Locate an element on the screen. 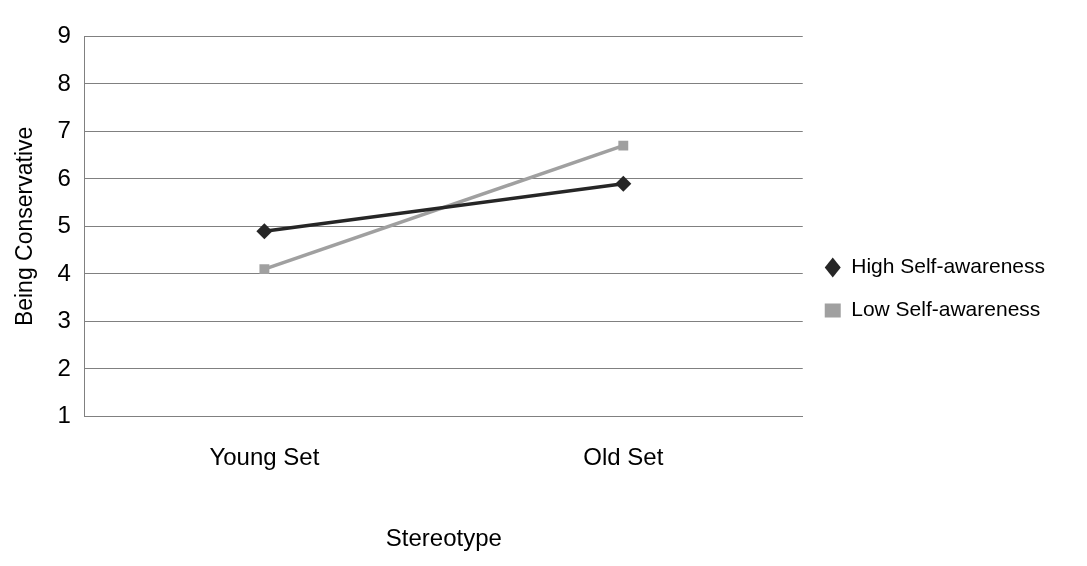  x-axis-title: Stereotype is located at coordinates (443, 538).